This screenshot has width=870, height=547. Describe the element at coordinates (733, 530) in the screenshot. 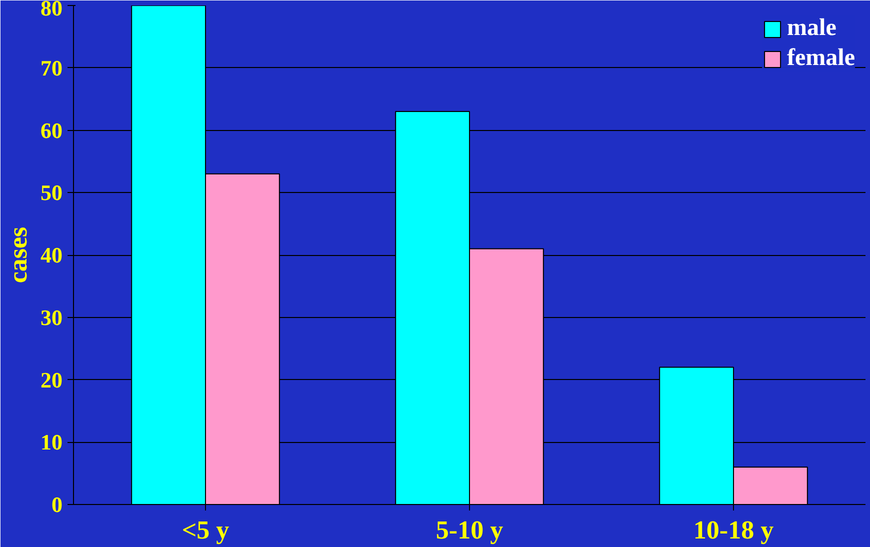

I see `x-tick-label: 10-18 y` at that location.